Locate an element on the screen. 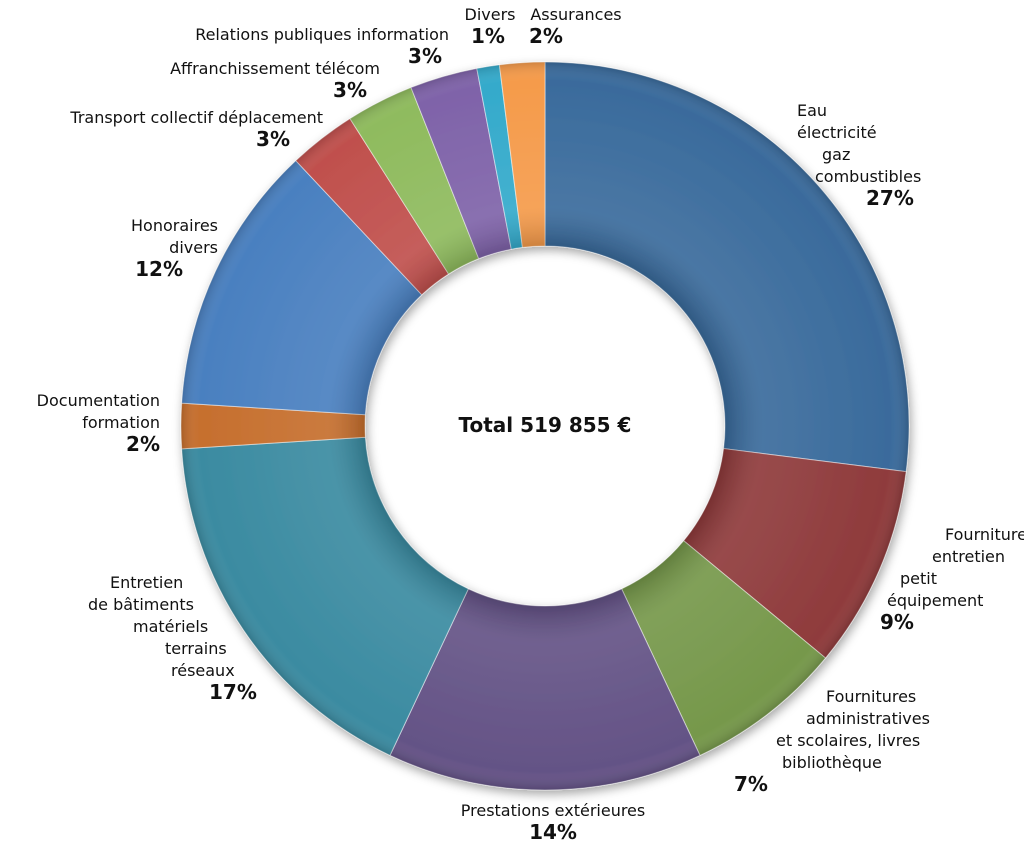 This screenshot has width=1024, height=848. segment-label: gaz is located at coordinates (836, 154).